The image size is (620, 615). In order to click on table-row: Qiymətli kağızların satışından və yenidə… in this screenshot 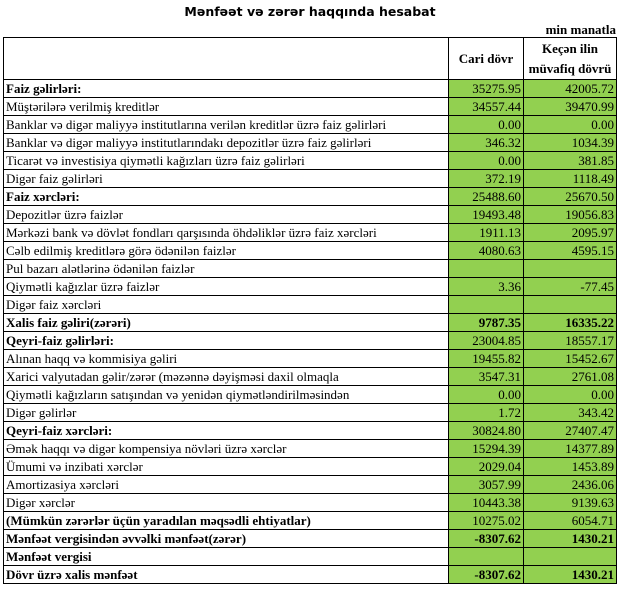, I will do `click(310, 394)`.